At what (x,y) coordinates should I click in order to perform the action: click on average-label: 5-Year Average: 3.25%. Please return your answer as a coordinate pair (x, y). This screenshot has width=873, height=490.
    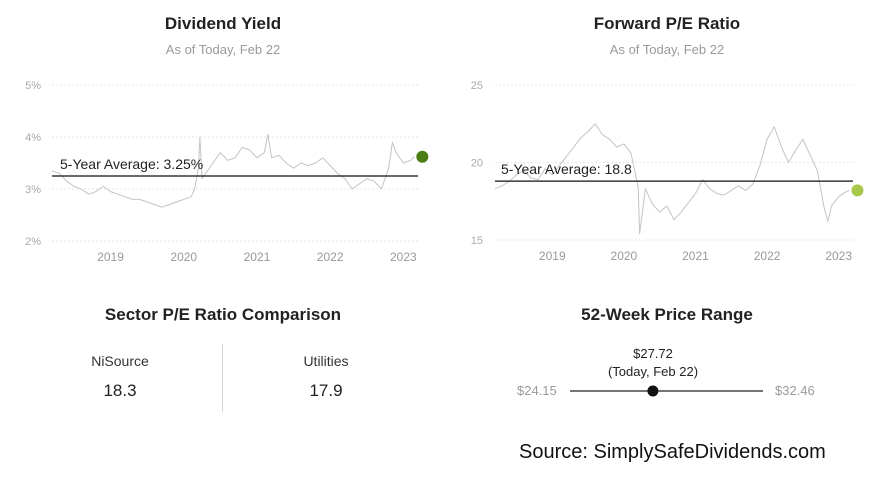
    Looking at the image, I should click on (131, 164).